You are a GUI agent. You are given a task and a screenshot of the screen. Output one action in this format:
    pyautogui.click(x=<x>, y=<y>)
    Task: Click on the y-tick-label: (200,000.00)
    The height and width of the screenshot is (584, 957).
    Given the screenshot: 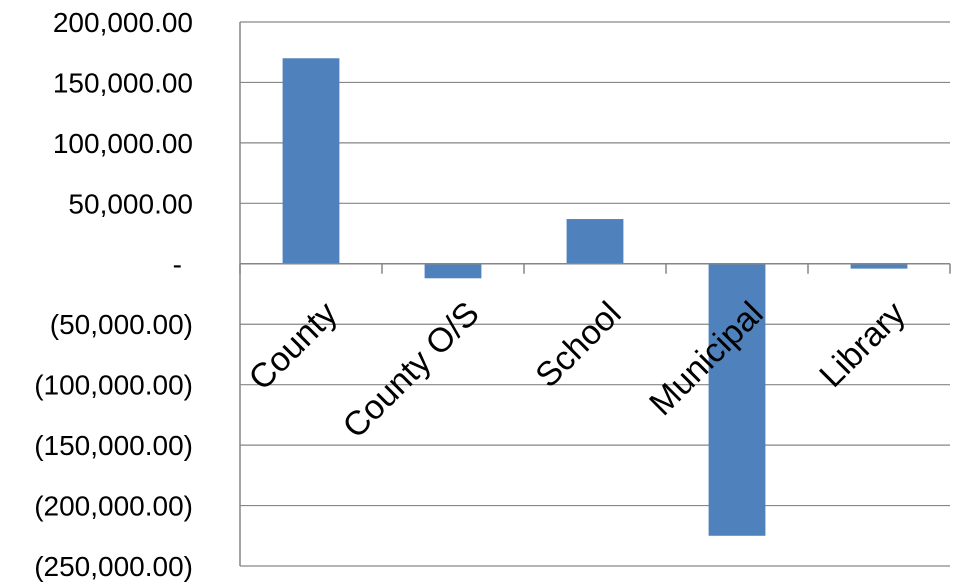 What is the action you would take?
    pyautogui.click(x=113, y=506)
    